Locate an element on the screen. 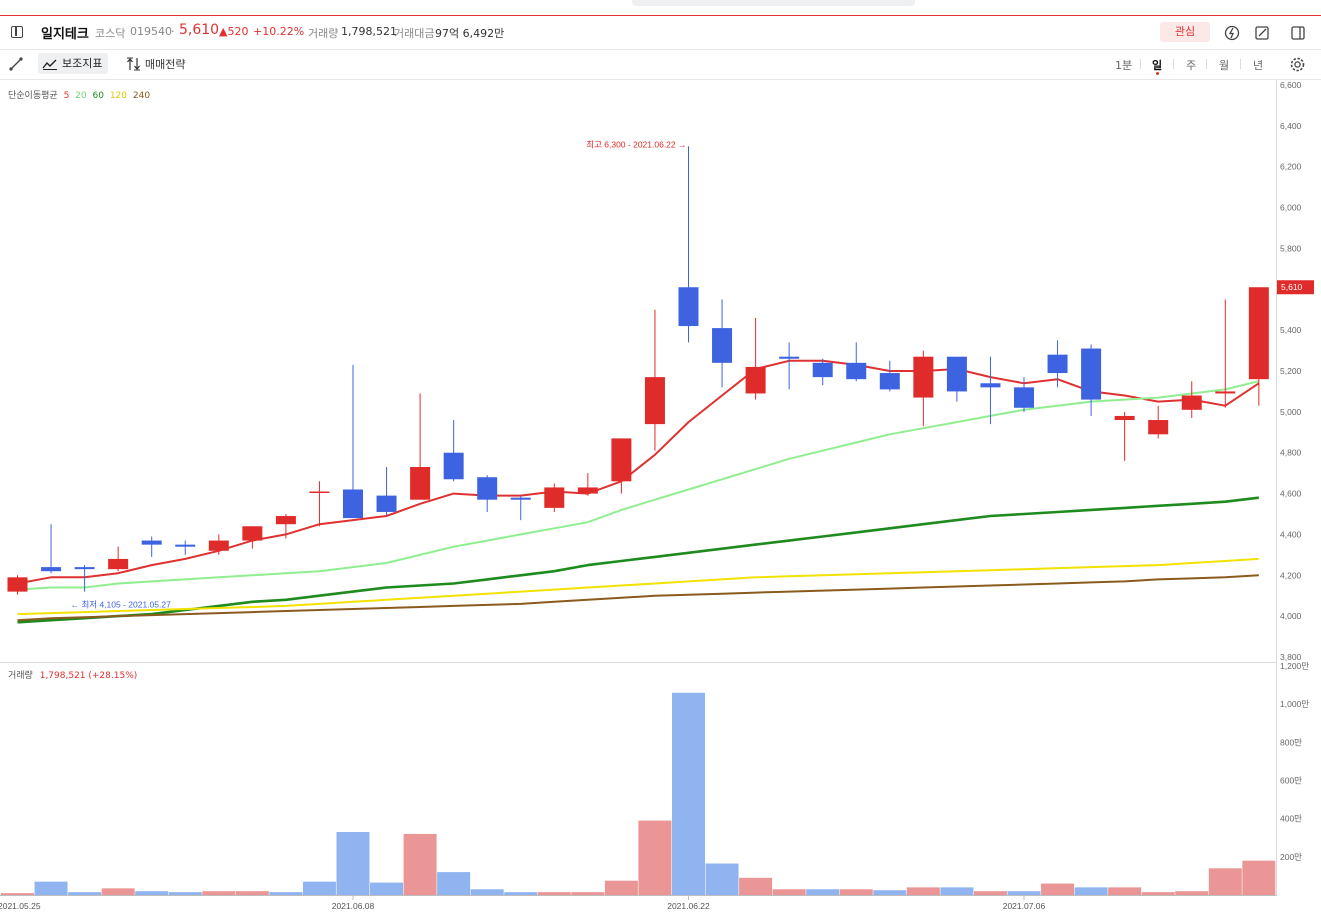 Image resolution: width=1321 pixels, height=913 pixels. price-tick-label: 4,600 is located at coordinates (1291, 494).